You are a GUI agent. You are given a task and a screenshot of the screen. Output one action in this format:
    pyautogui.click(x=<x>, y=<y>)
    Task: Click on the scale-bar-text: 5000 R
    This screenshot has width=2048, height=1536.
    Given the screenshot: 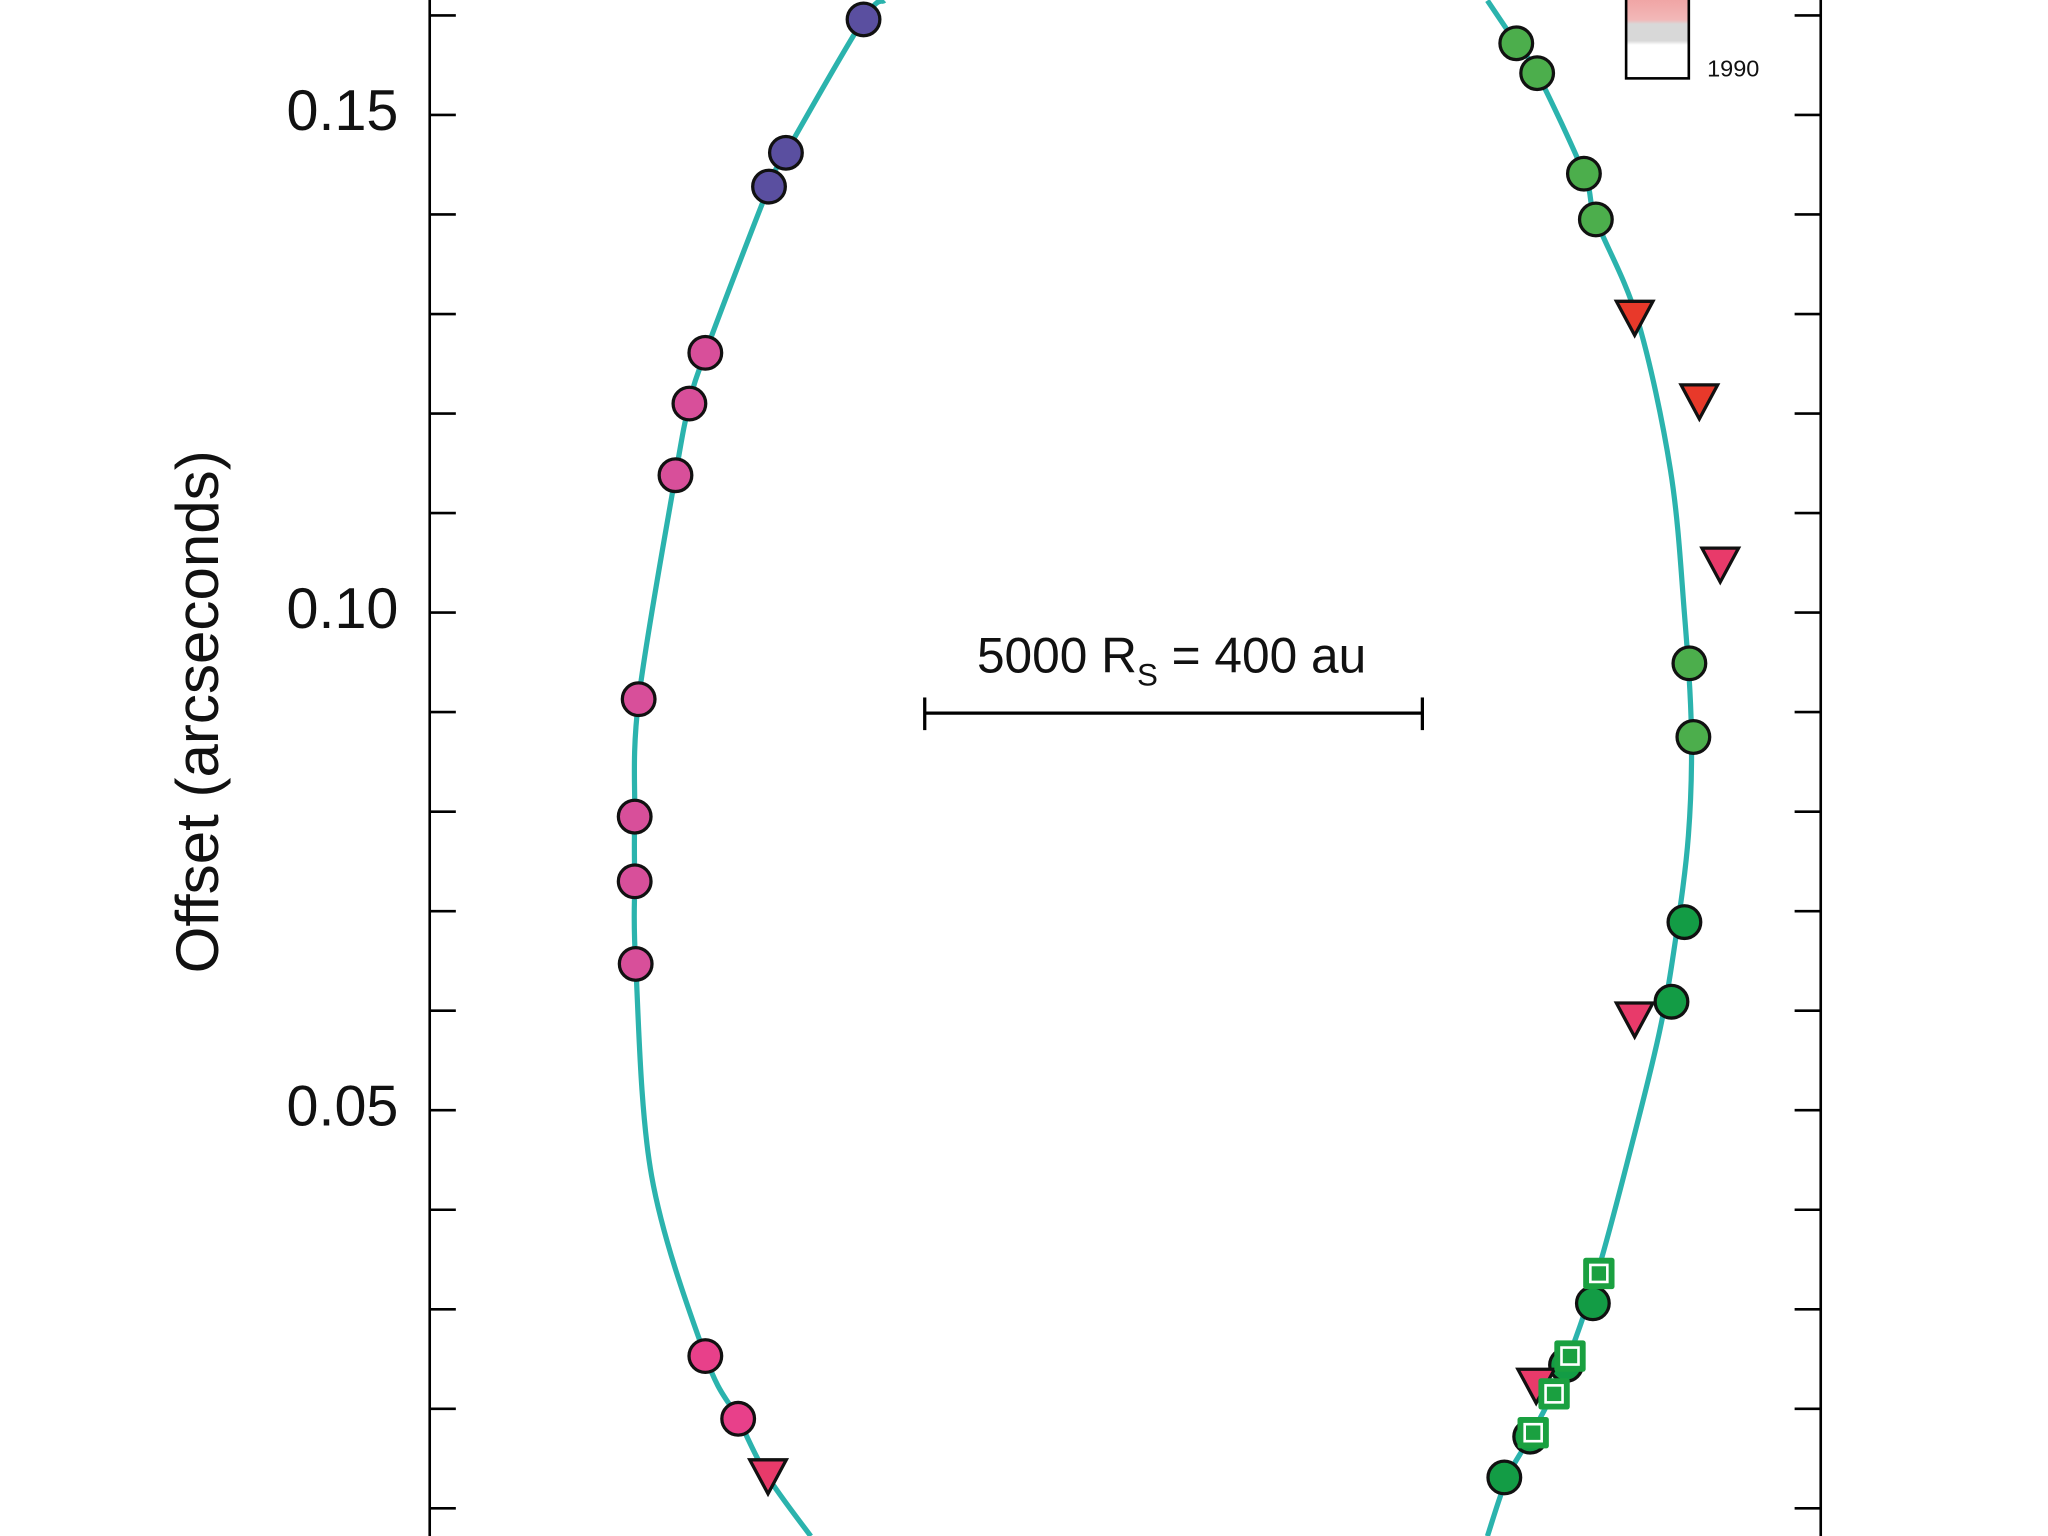 What is the action you would take?
    pyautogui.click(x=1057, y=656)
    